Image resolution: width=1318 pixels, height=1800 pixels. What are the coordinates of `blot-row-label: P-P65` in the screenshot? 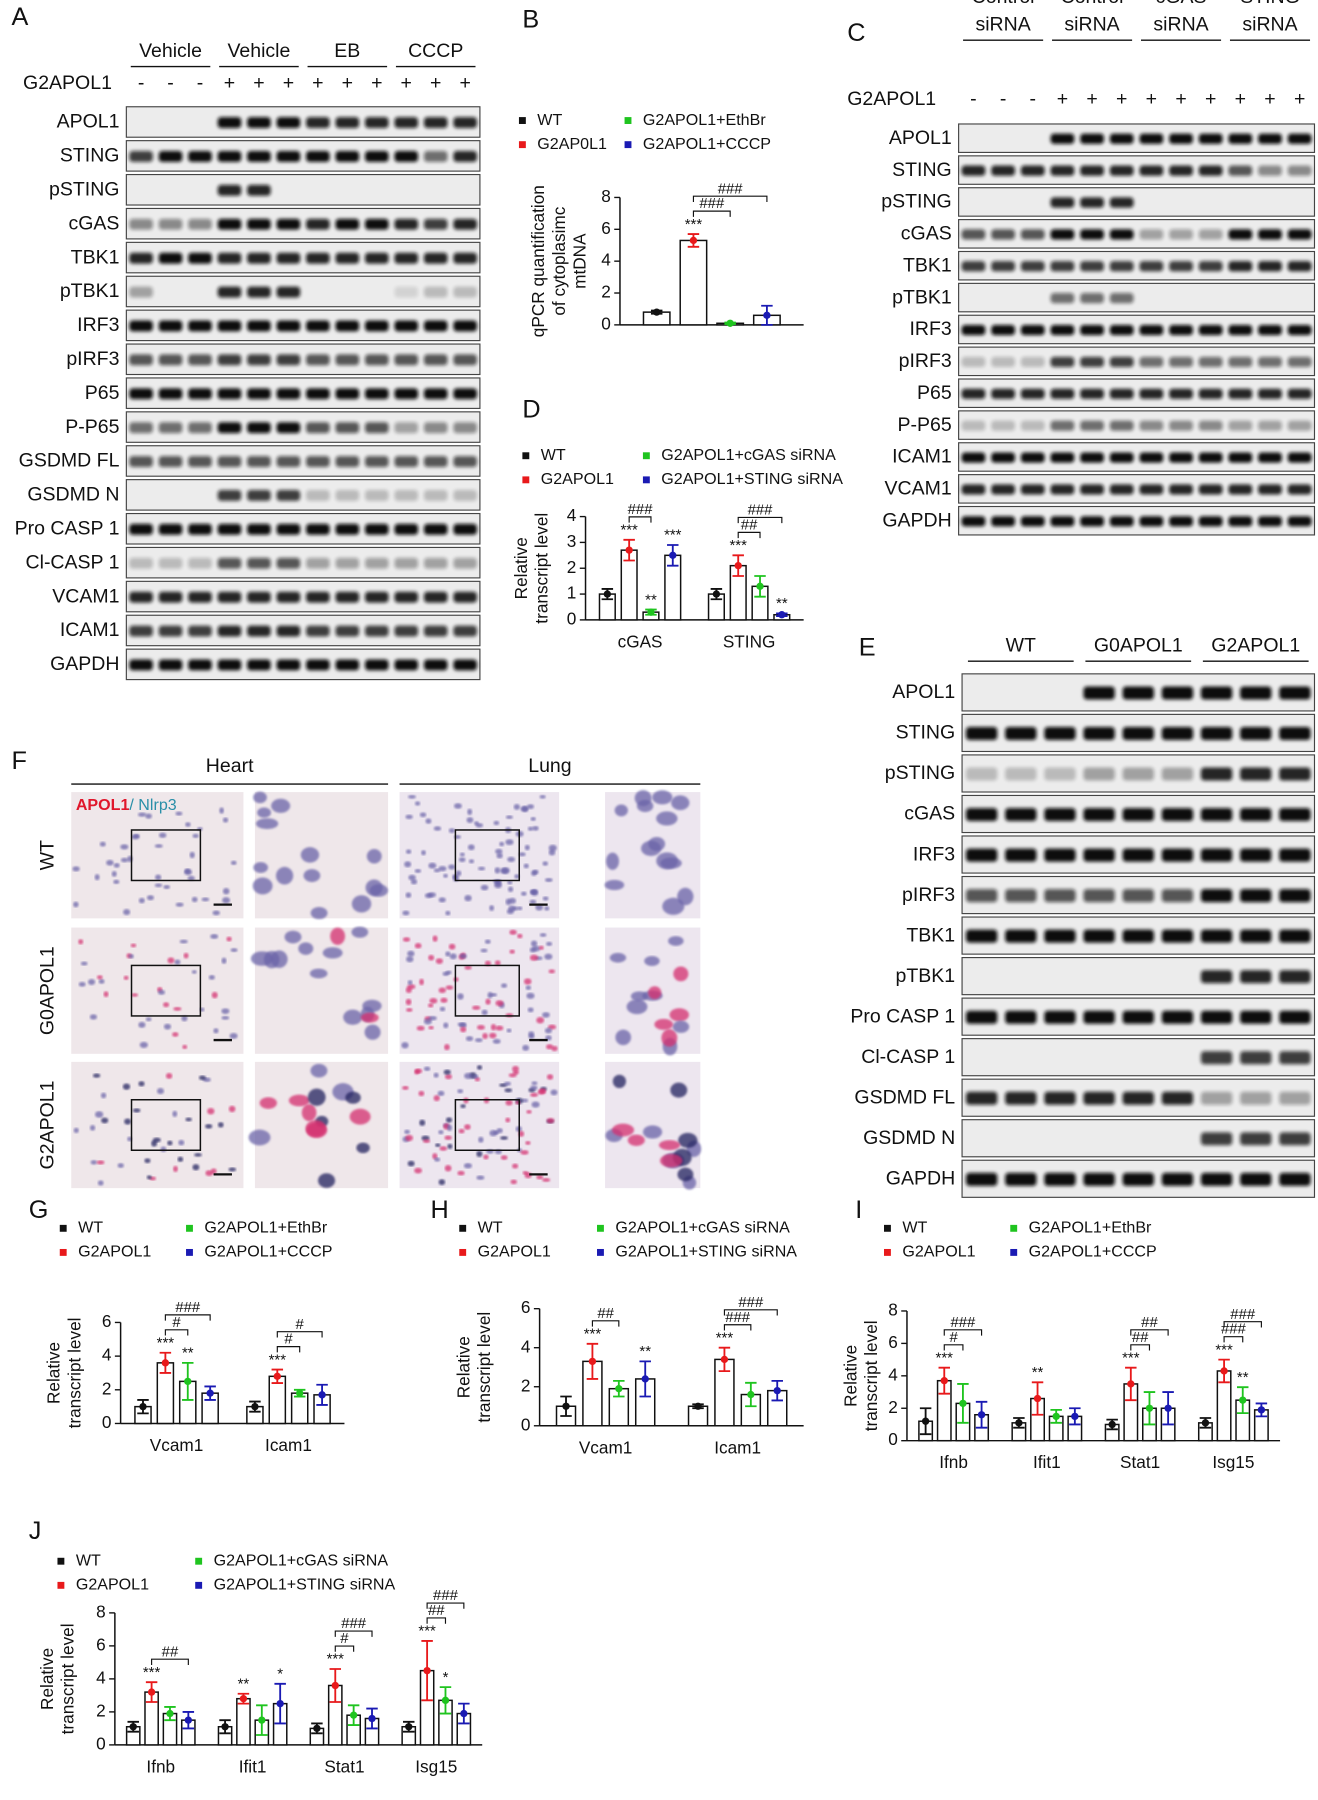 It's located at (925, 425).